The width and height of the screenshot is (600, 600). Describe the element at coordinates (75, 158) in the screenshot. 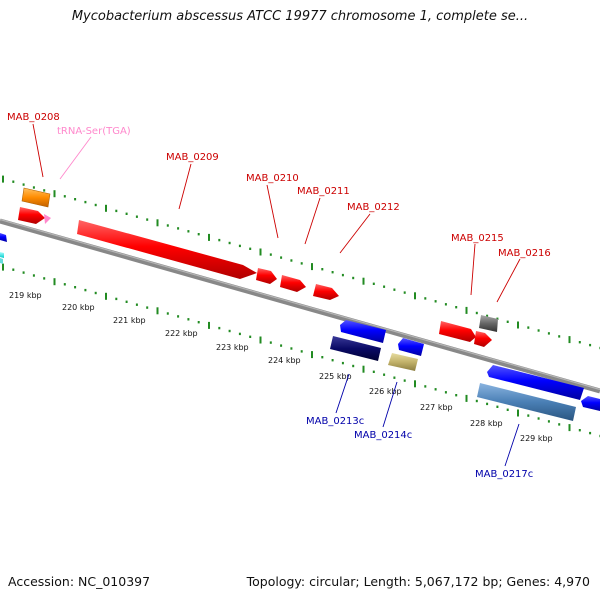

I see `callout-line-trna` at that location.